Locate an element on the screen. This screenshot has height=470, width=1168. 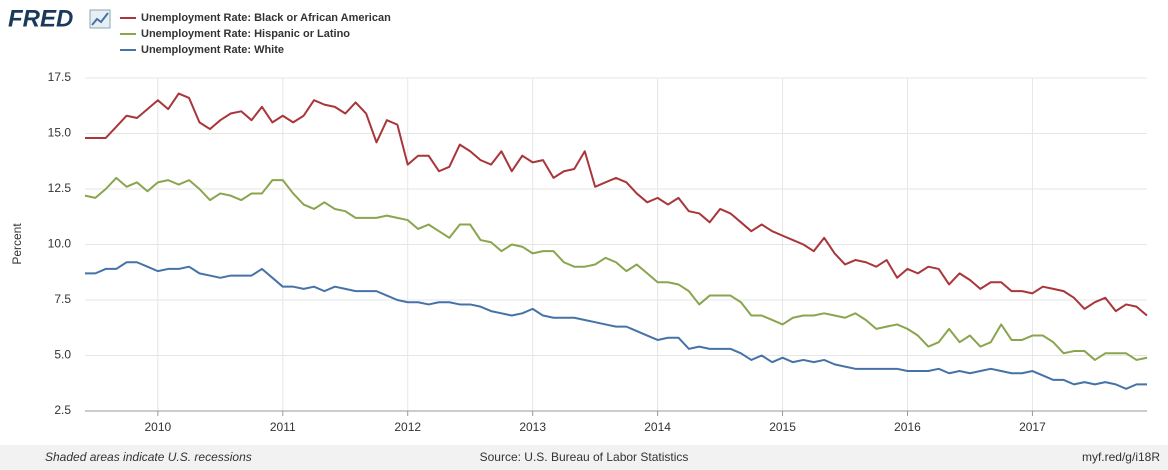
y-tick-label: 17.5 is located at coordinates (60, 77).